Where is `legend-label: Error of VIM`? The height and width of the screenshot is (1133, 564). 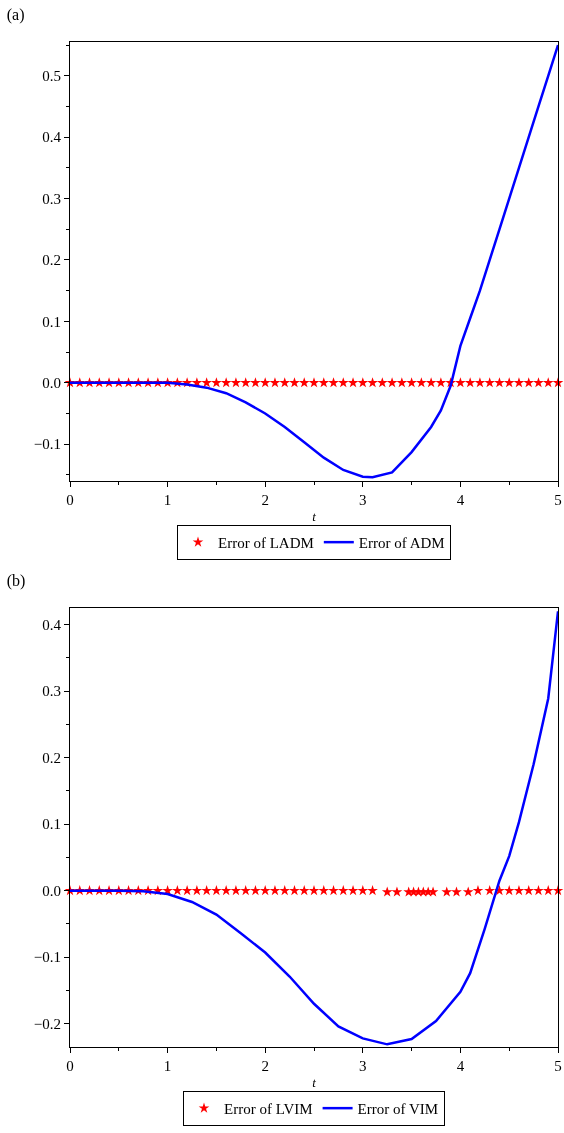 legend-label: Error of VIM is located at coordinates (398, 1109).